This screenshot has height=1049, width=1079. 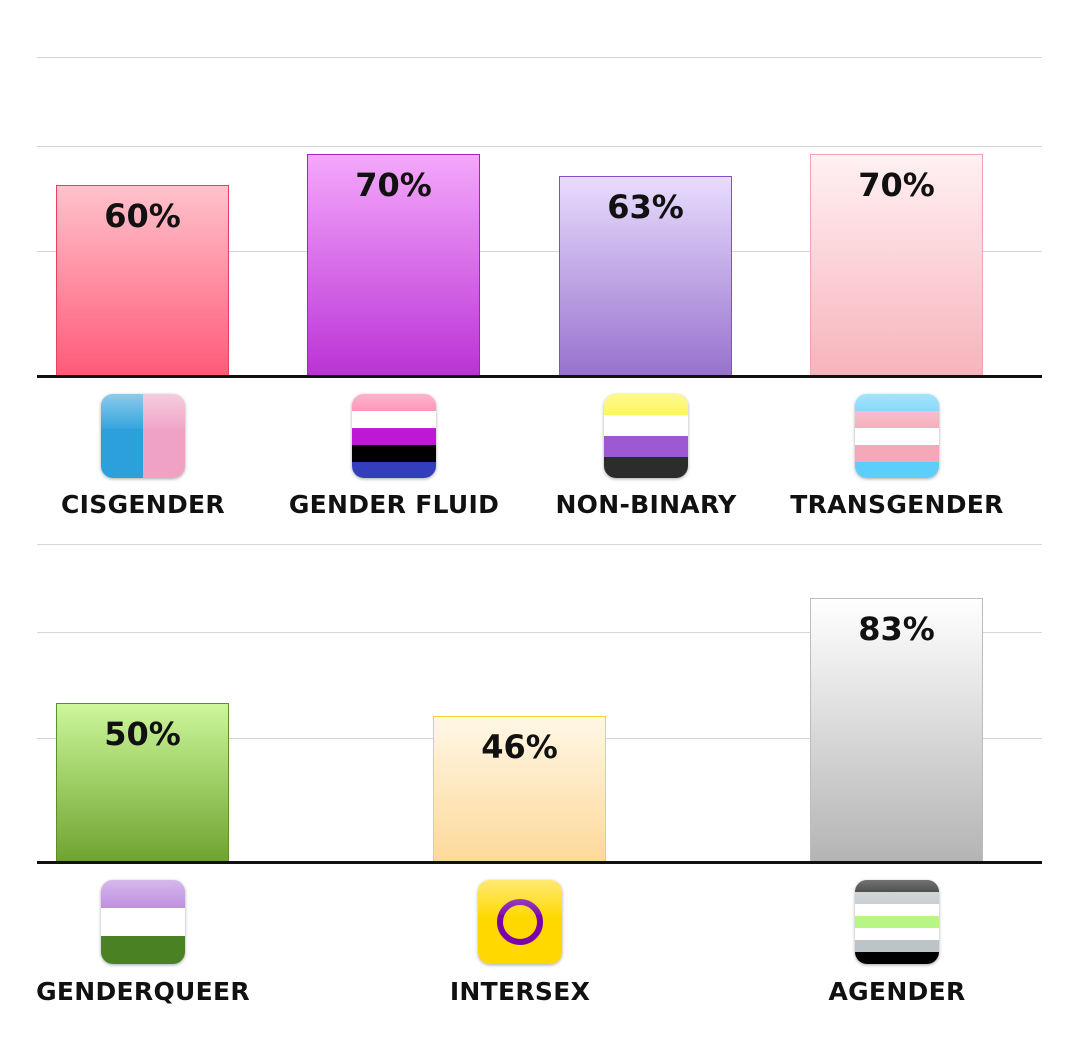 What do you see at coordinates (143, 991) in the screenshot?
I see `category-label: GENDERQUEER` at bounding box center [143, 991].